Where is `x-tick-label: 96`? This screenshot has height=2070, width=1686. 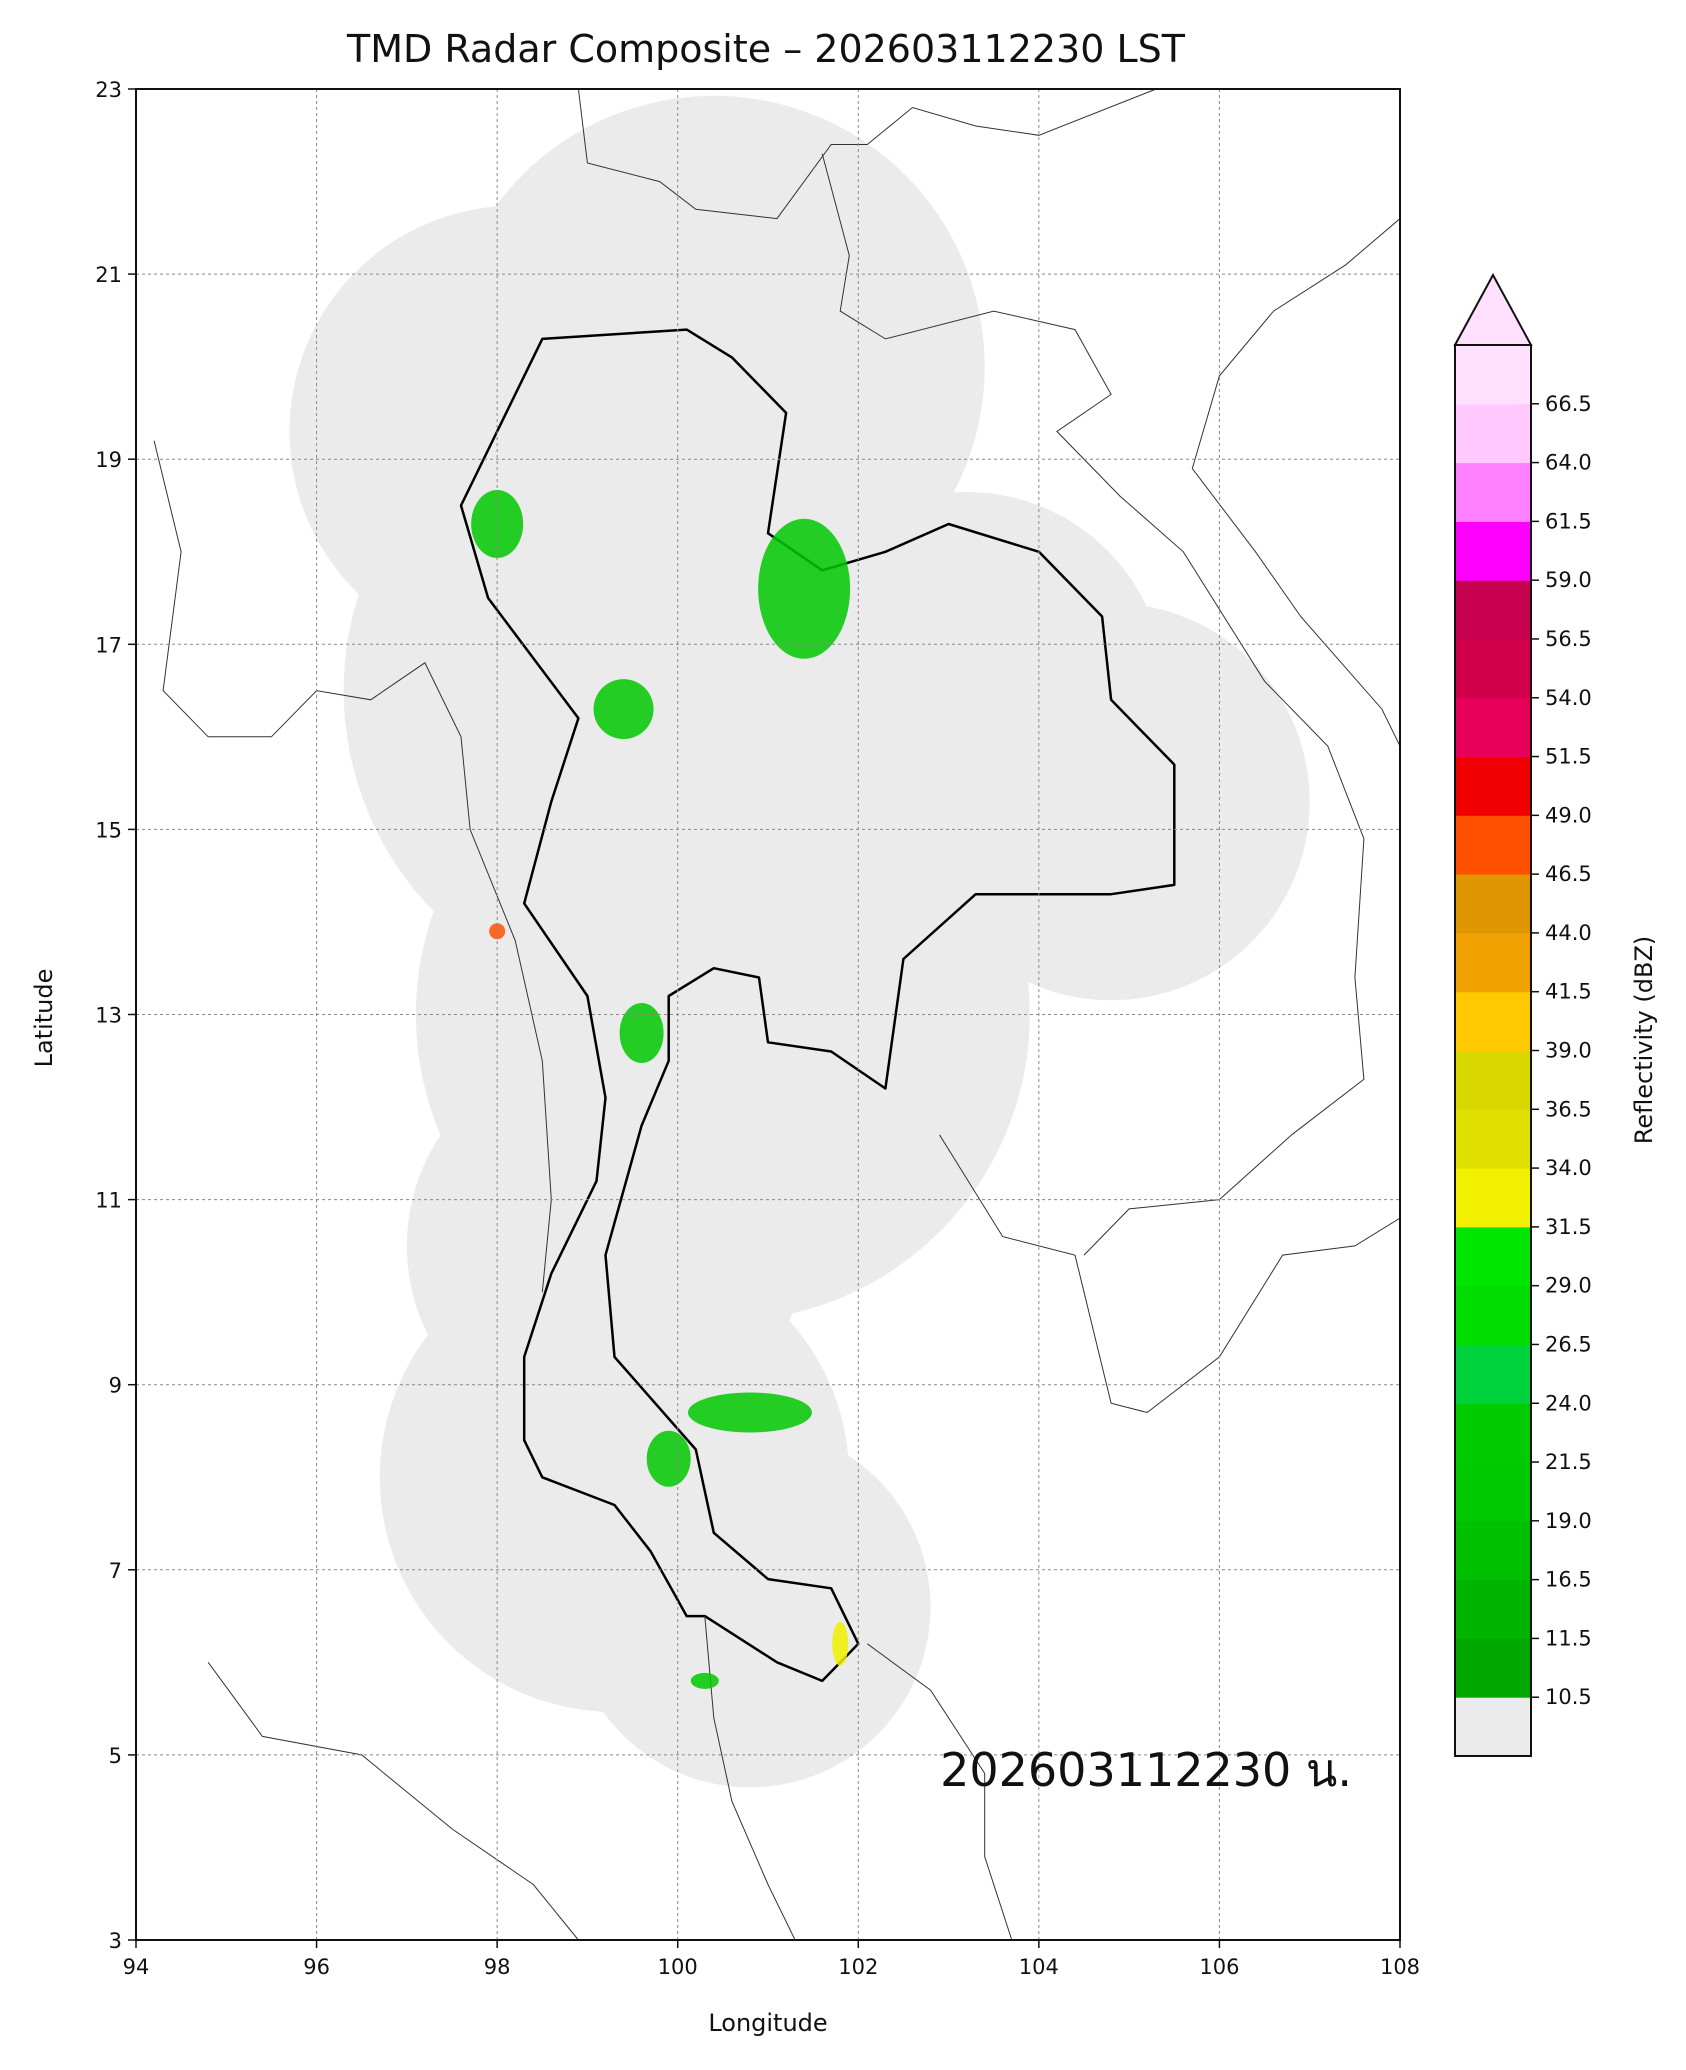
x-tick-label: 96 is located at coordinates (316, 1967).